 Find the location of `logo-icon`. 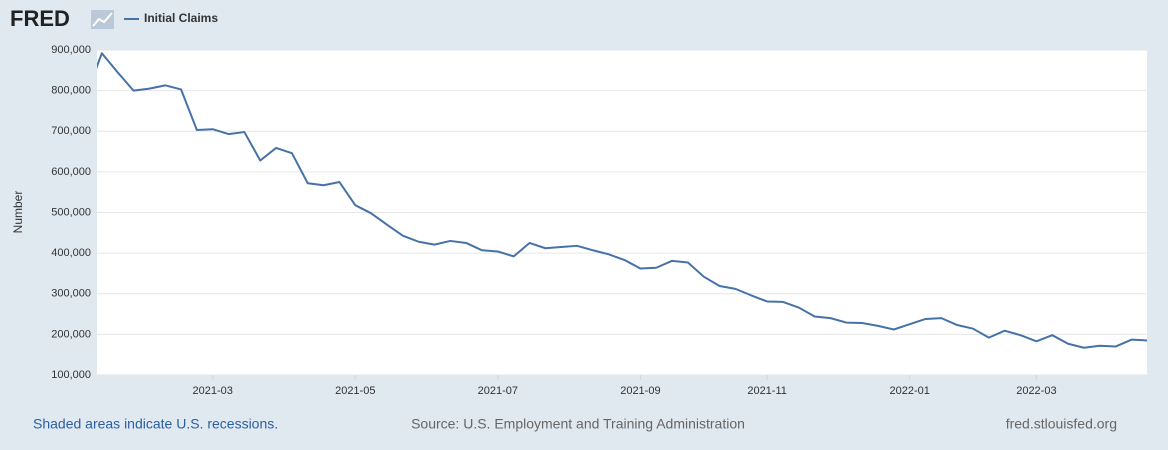

logo-icon is located at coordinates (102, 19).